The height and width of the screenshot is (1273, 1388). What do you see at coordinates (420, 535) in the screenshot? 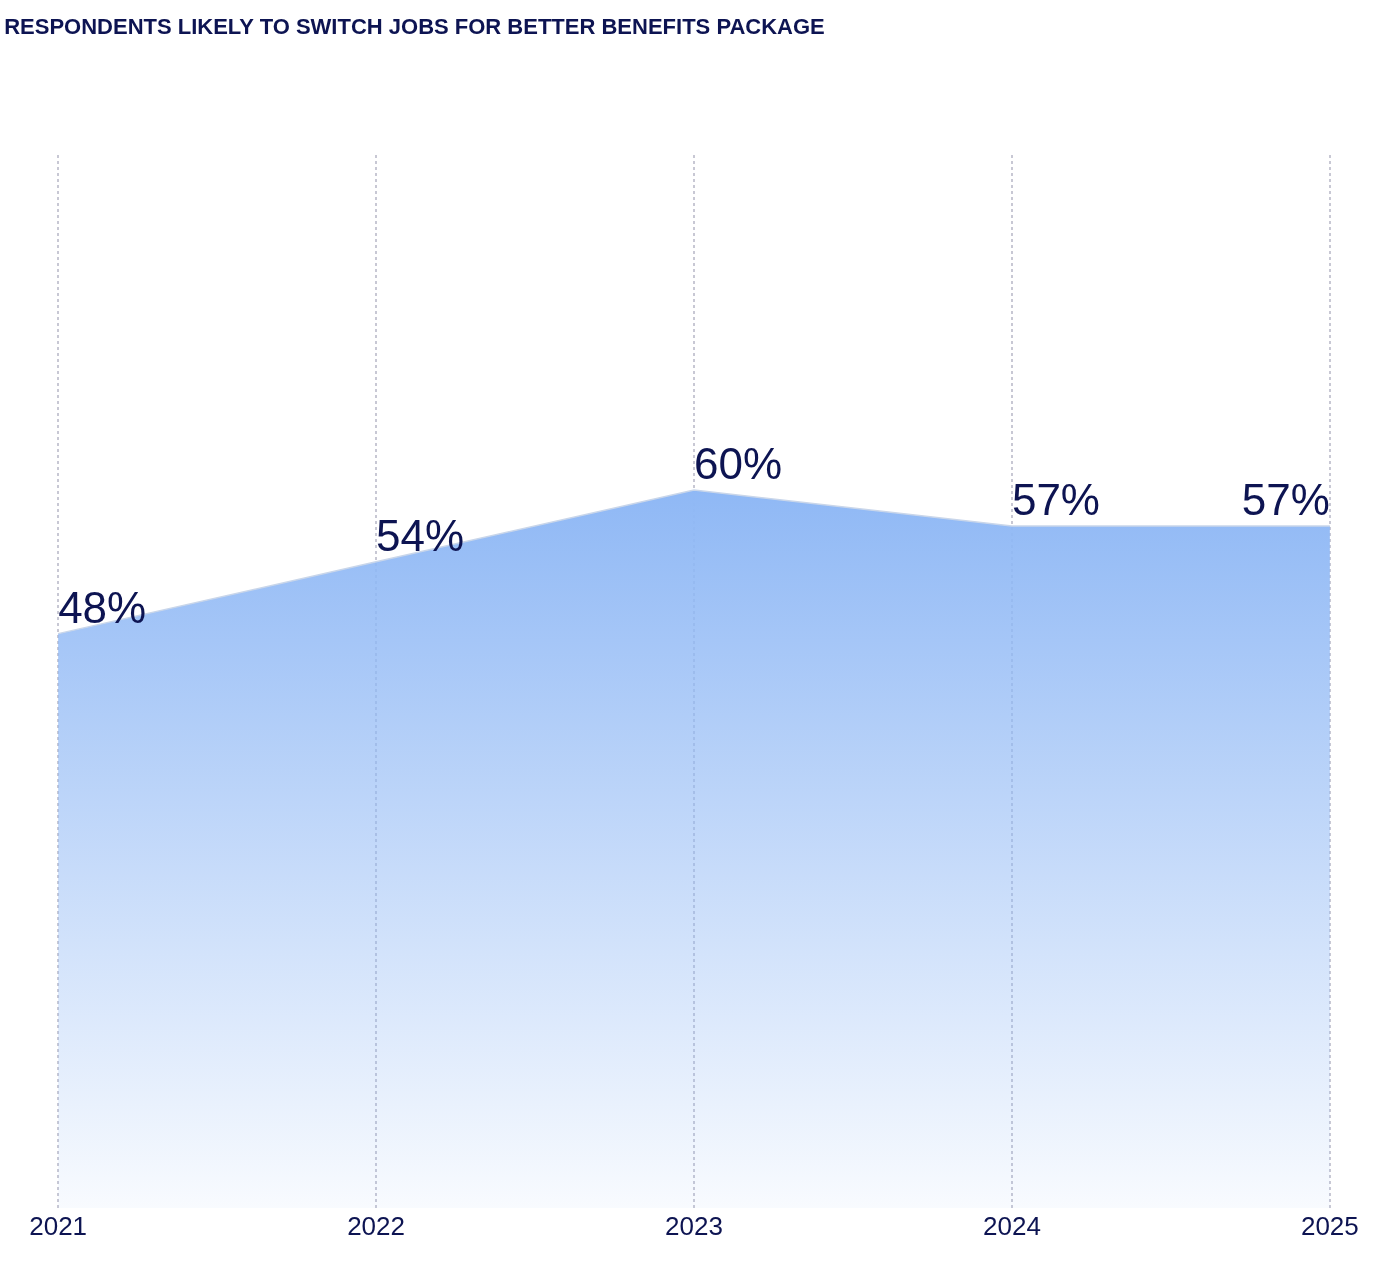
I see `data-label: 54%` at bounding box center [420, 535].